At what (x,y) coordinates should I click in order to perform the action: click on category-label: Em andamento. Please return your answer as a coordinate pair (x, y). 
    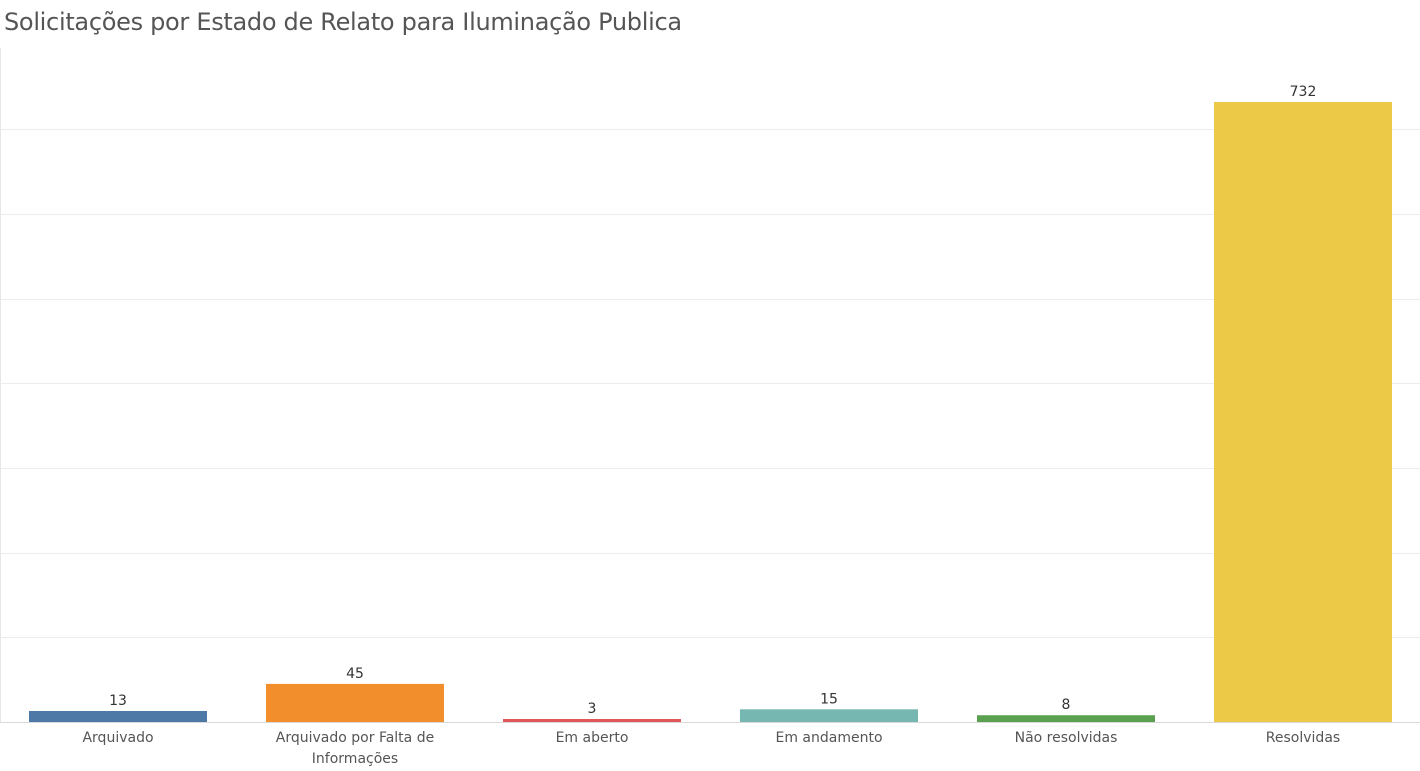
    Looking at the image, I should click on (828, 738).